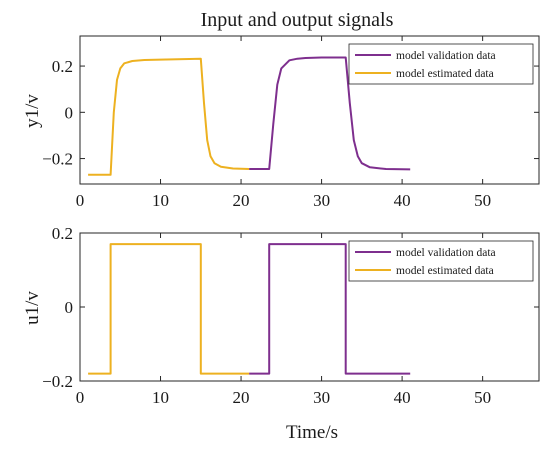 This screenshot has width=550, height=450. What do you see at coordinates (169, 116) in the screenshot?
I see `top-series-estimated-line` at bounding box center [169, 116].